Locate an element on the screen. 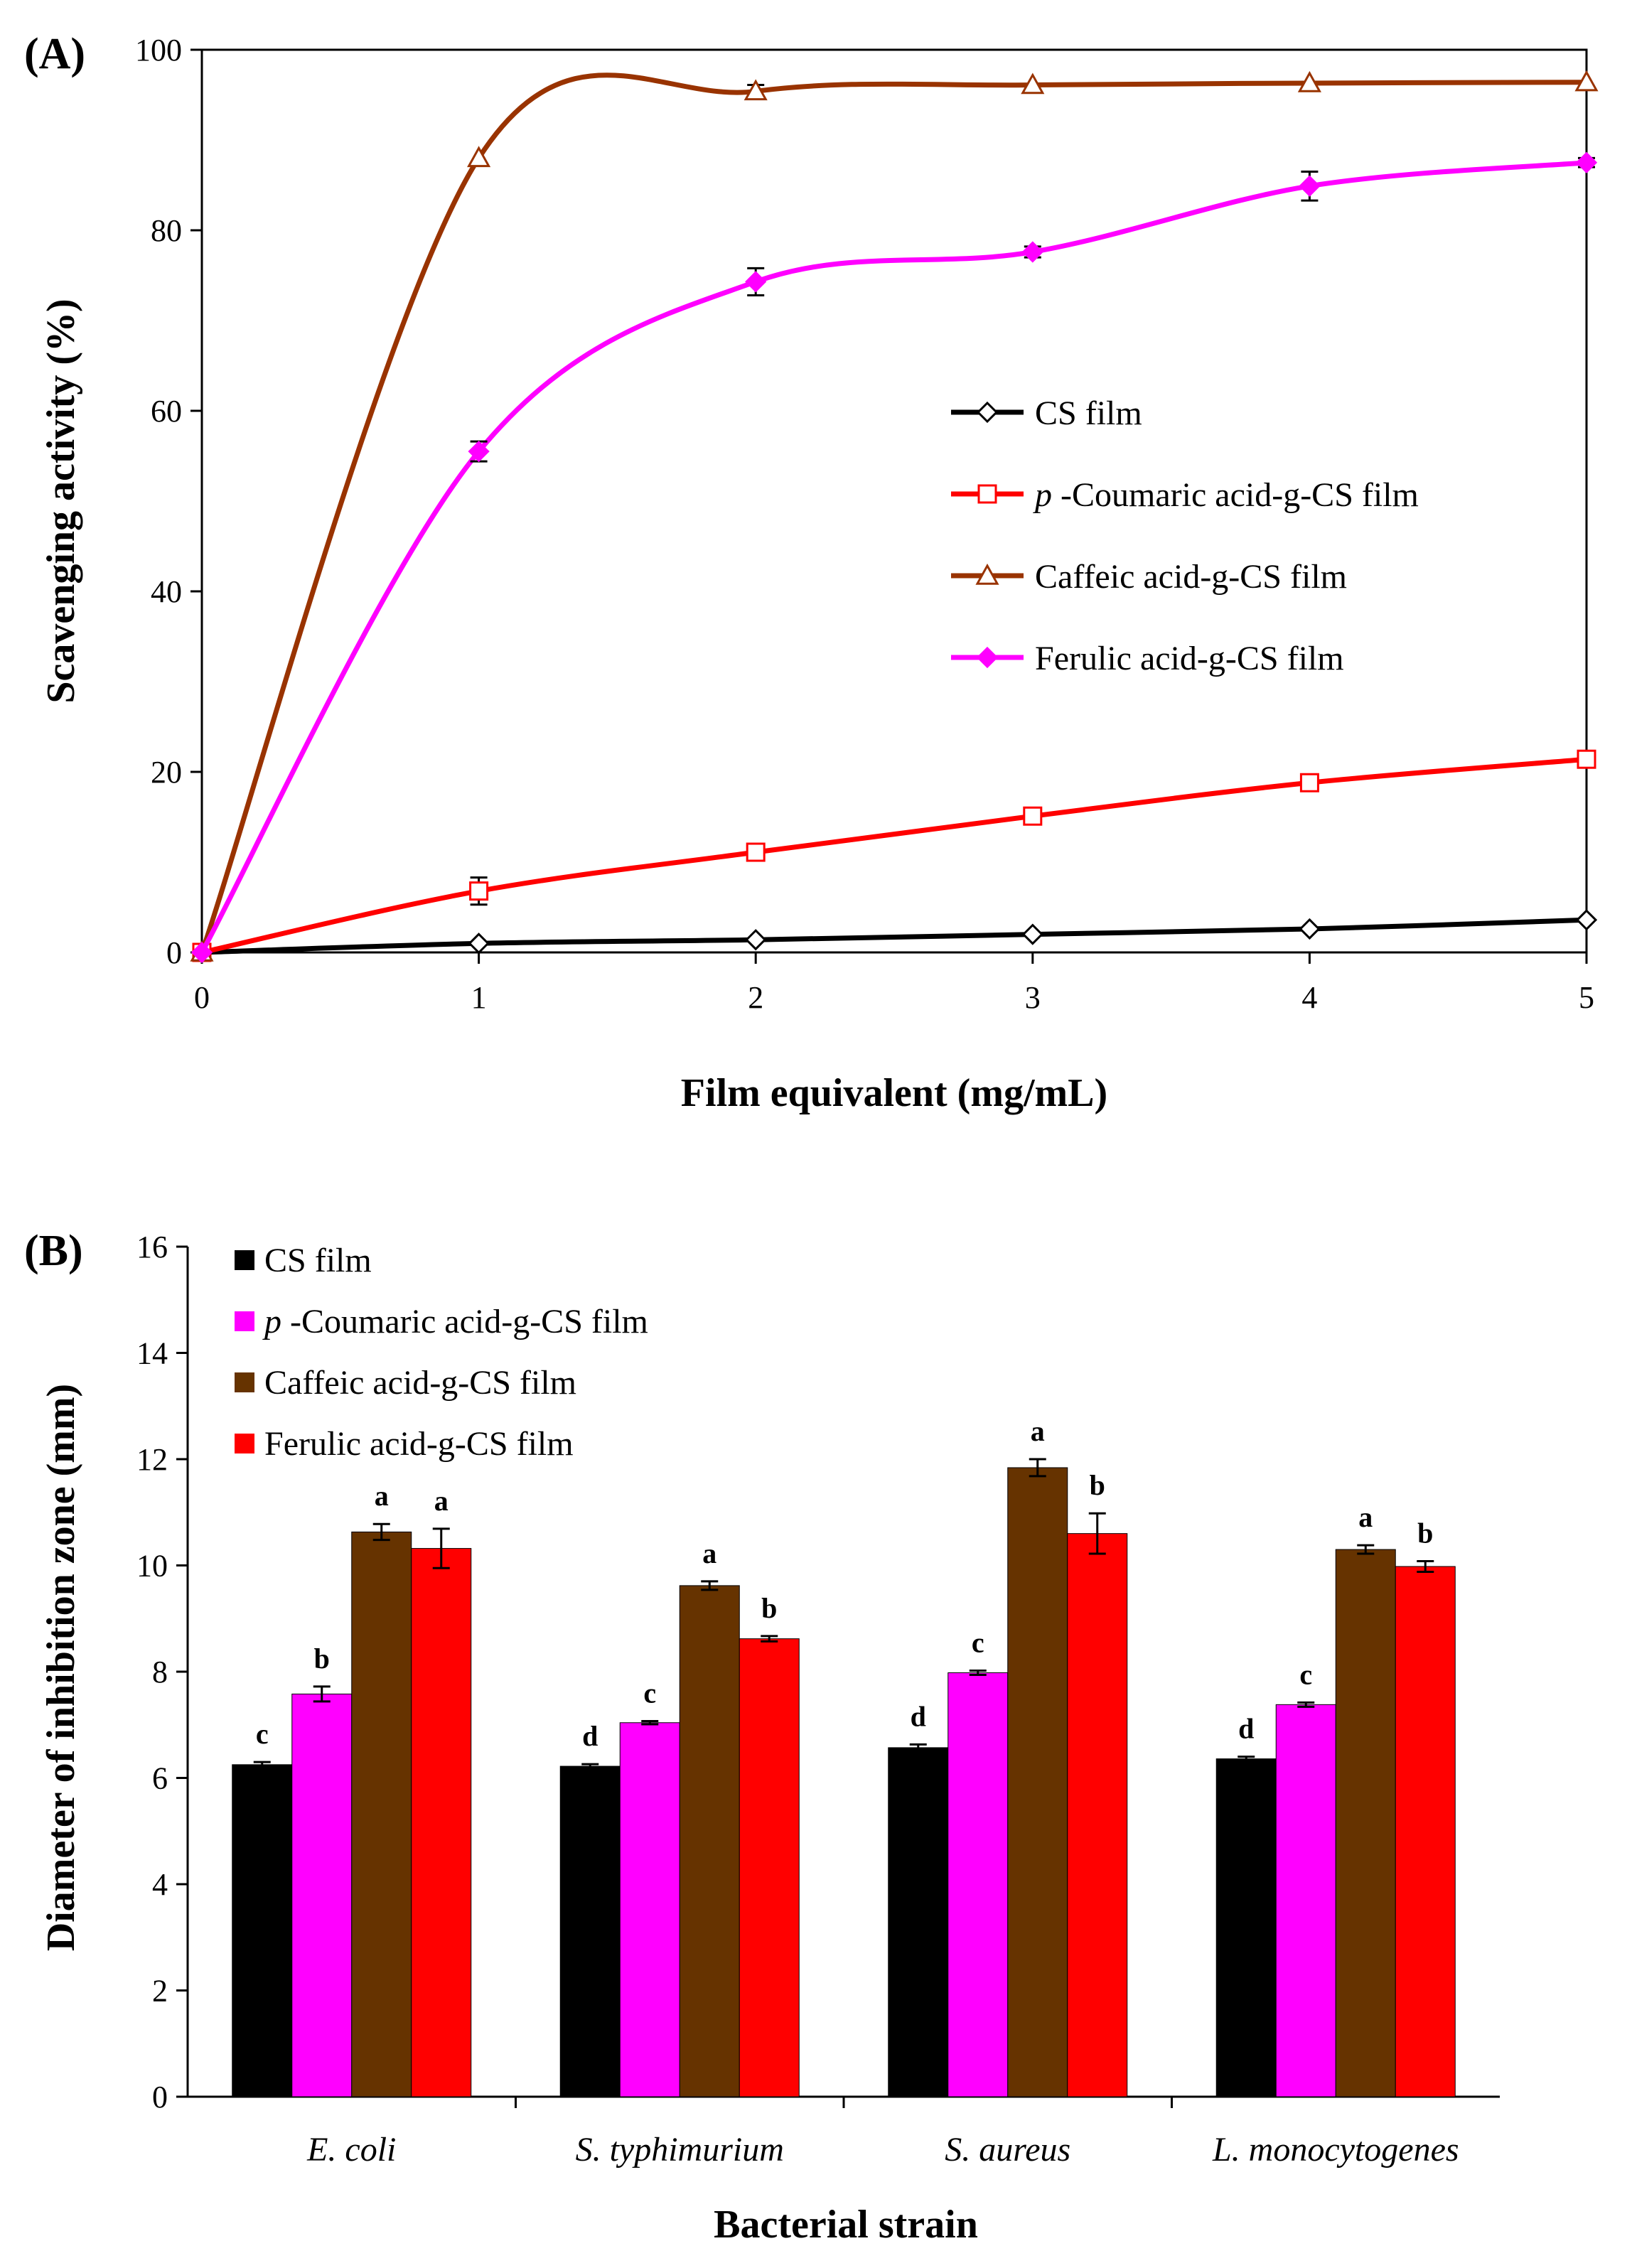 The height and width of the screenshot is (2268, 1632). x-tick-label: 0 is located at coordinates (202, 997).